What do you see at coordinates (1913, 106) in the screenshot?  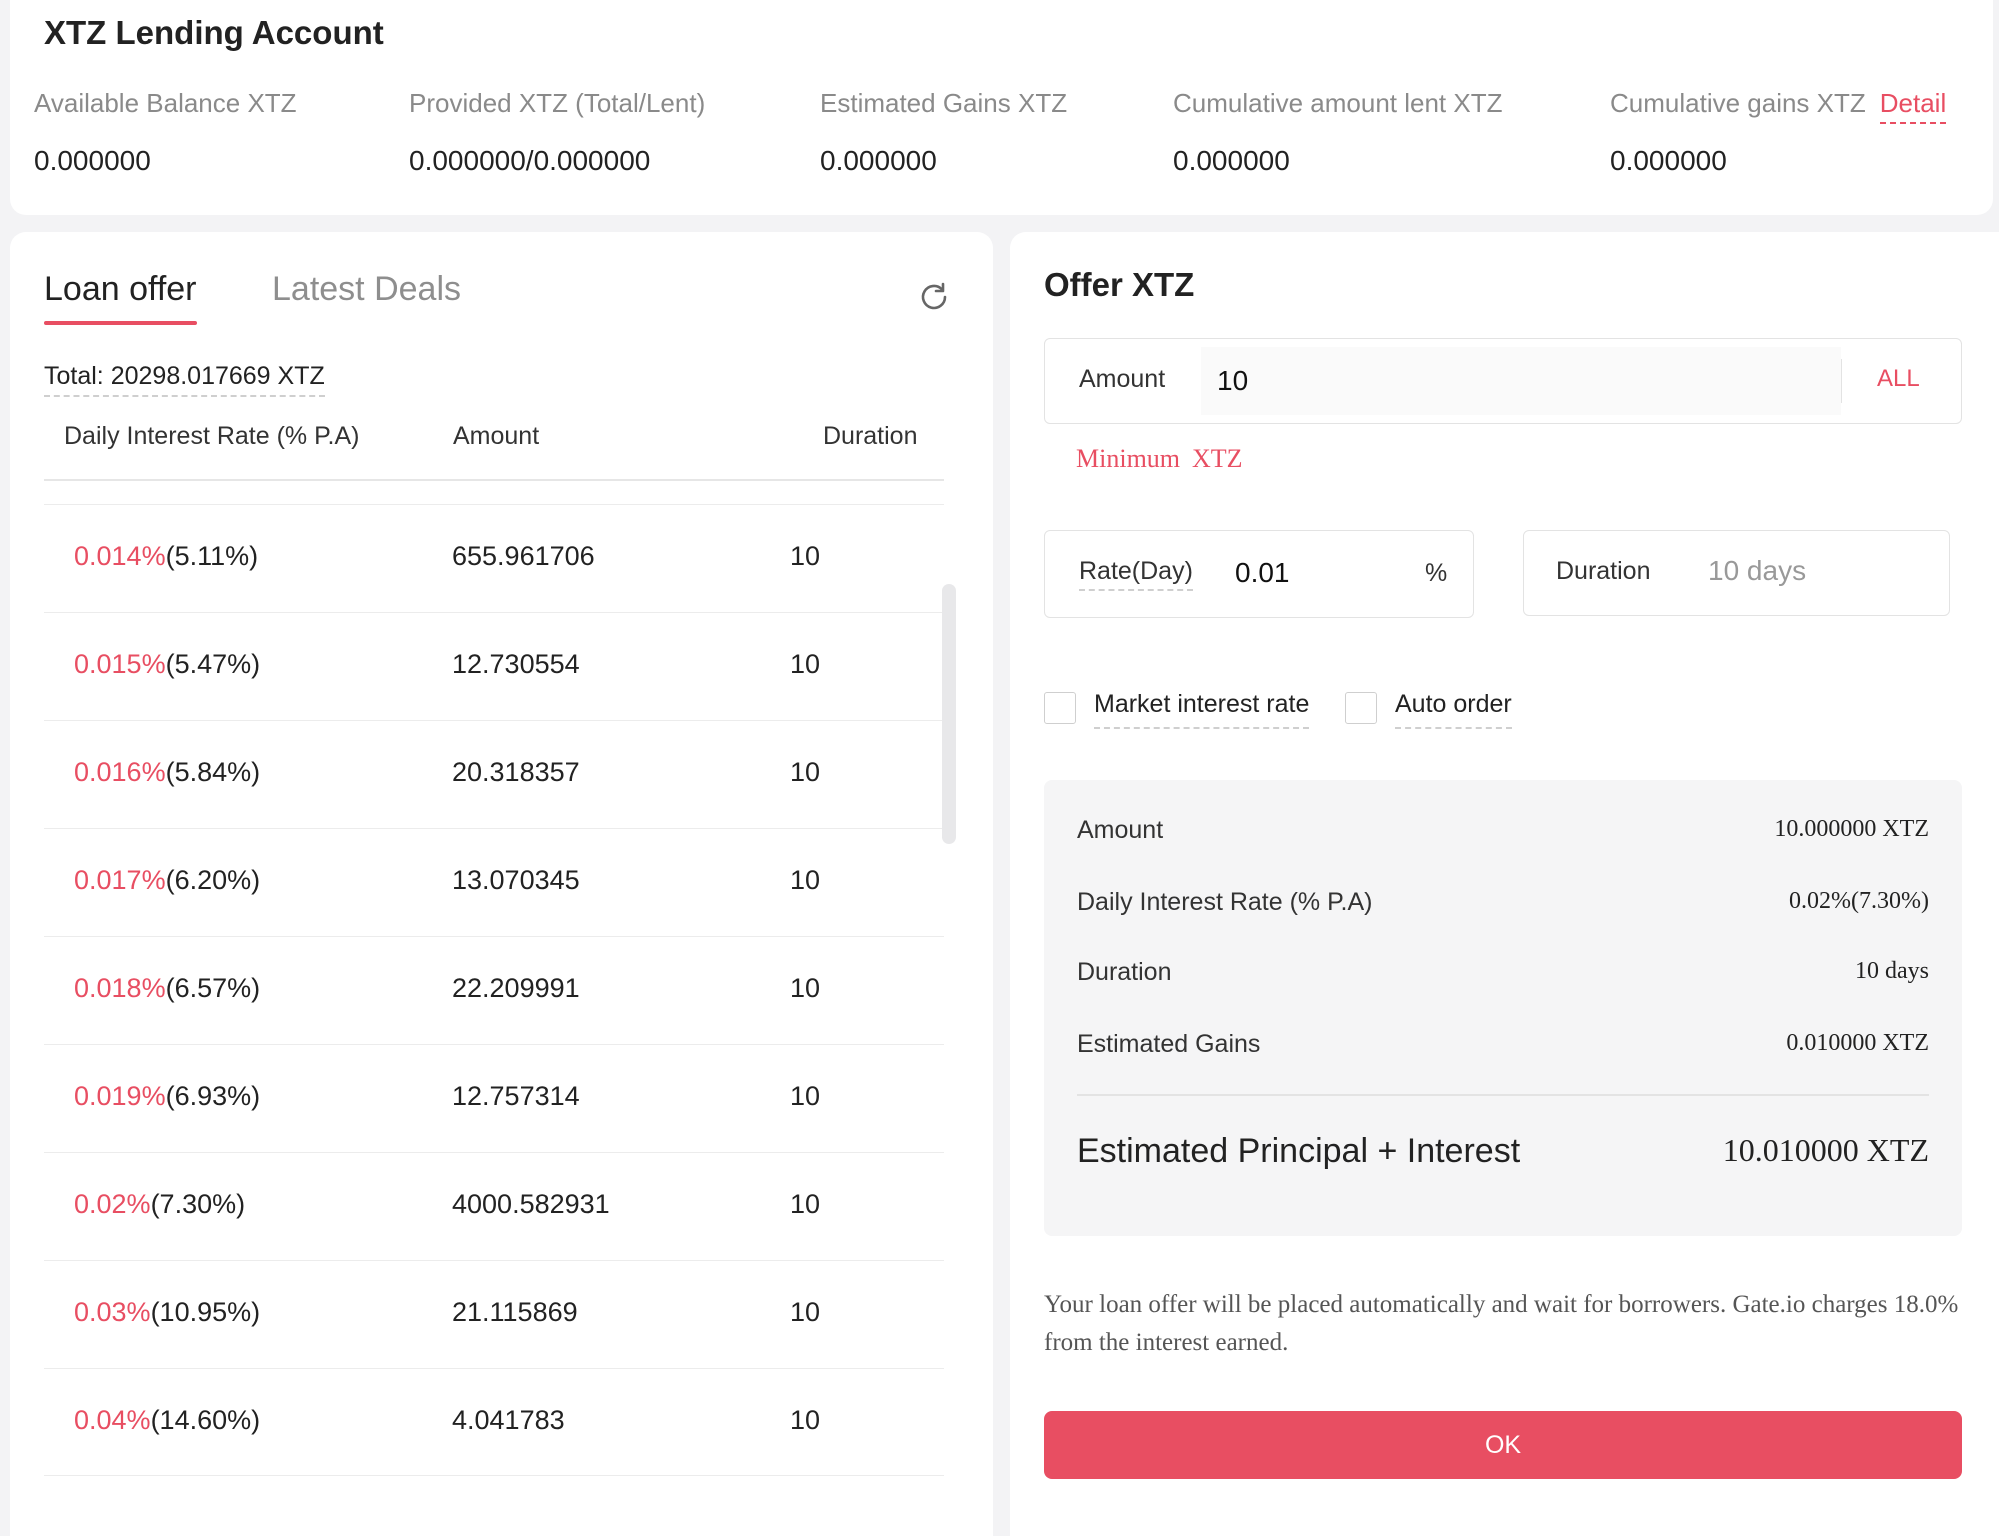 I see `detail-link: Detail` at bounding box center [1913, 106].